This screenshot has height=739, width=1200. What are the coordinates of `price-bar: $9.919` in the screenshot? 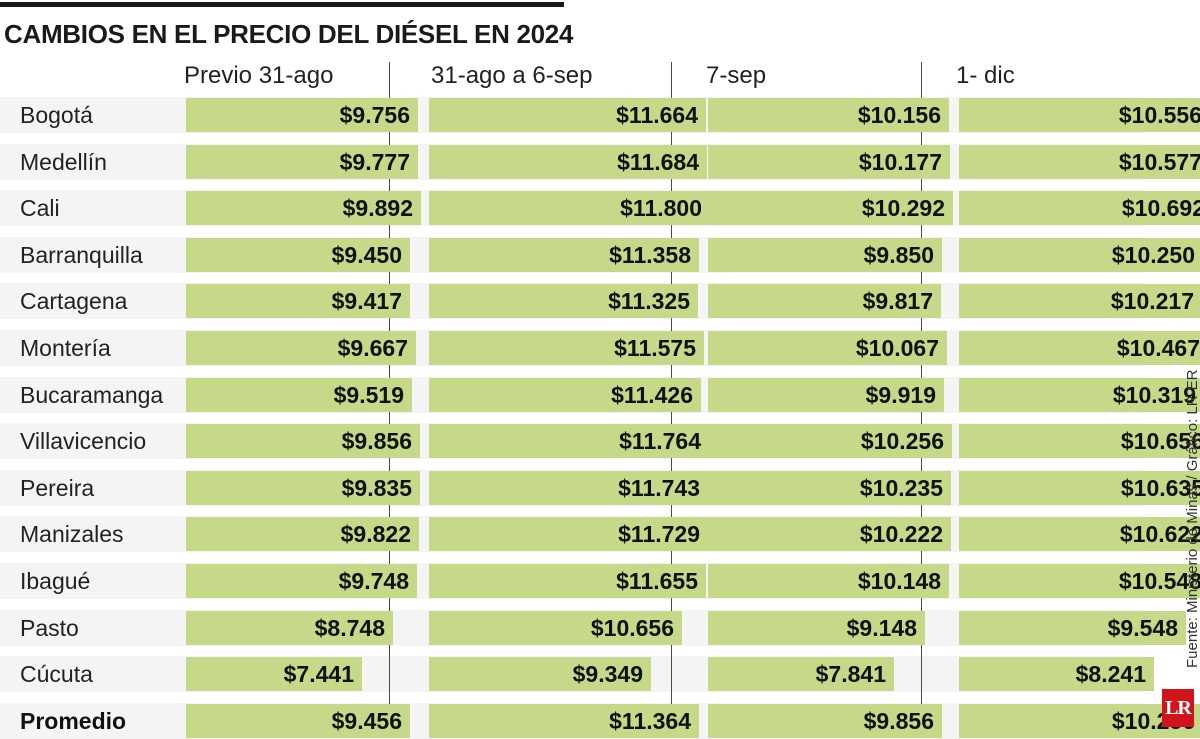 It's located at (826, 394).